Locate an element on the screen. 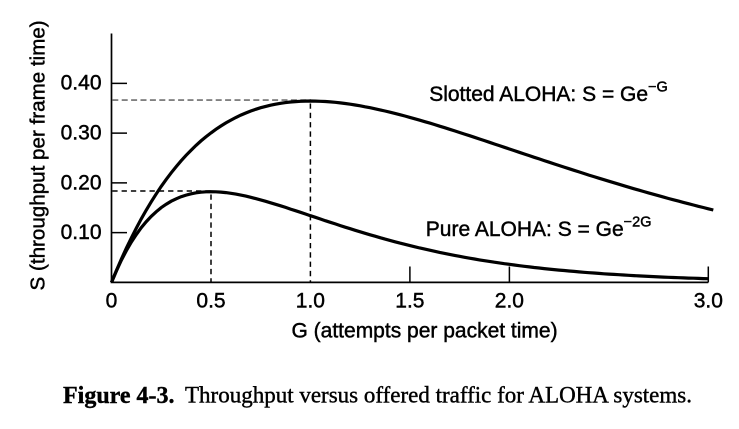  svg-text: 0.20 is located at coordinates (81, 182).